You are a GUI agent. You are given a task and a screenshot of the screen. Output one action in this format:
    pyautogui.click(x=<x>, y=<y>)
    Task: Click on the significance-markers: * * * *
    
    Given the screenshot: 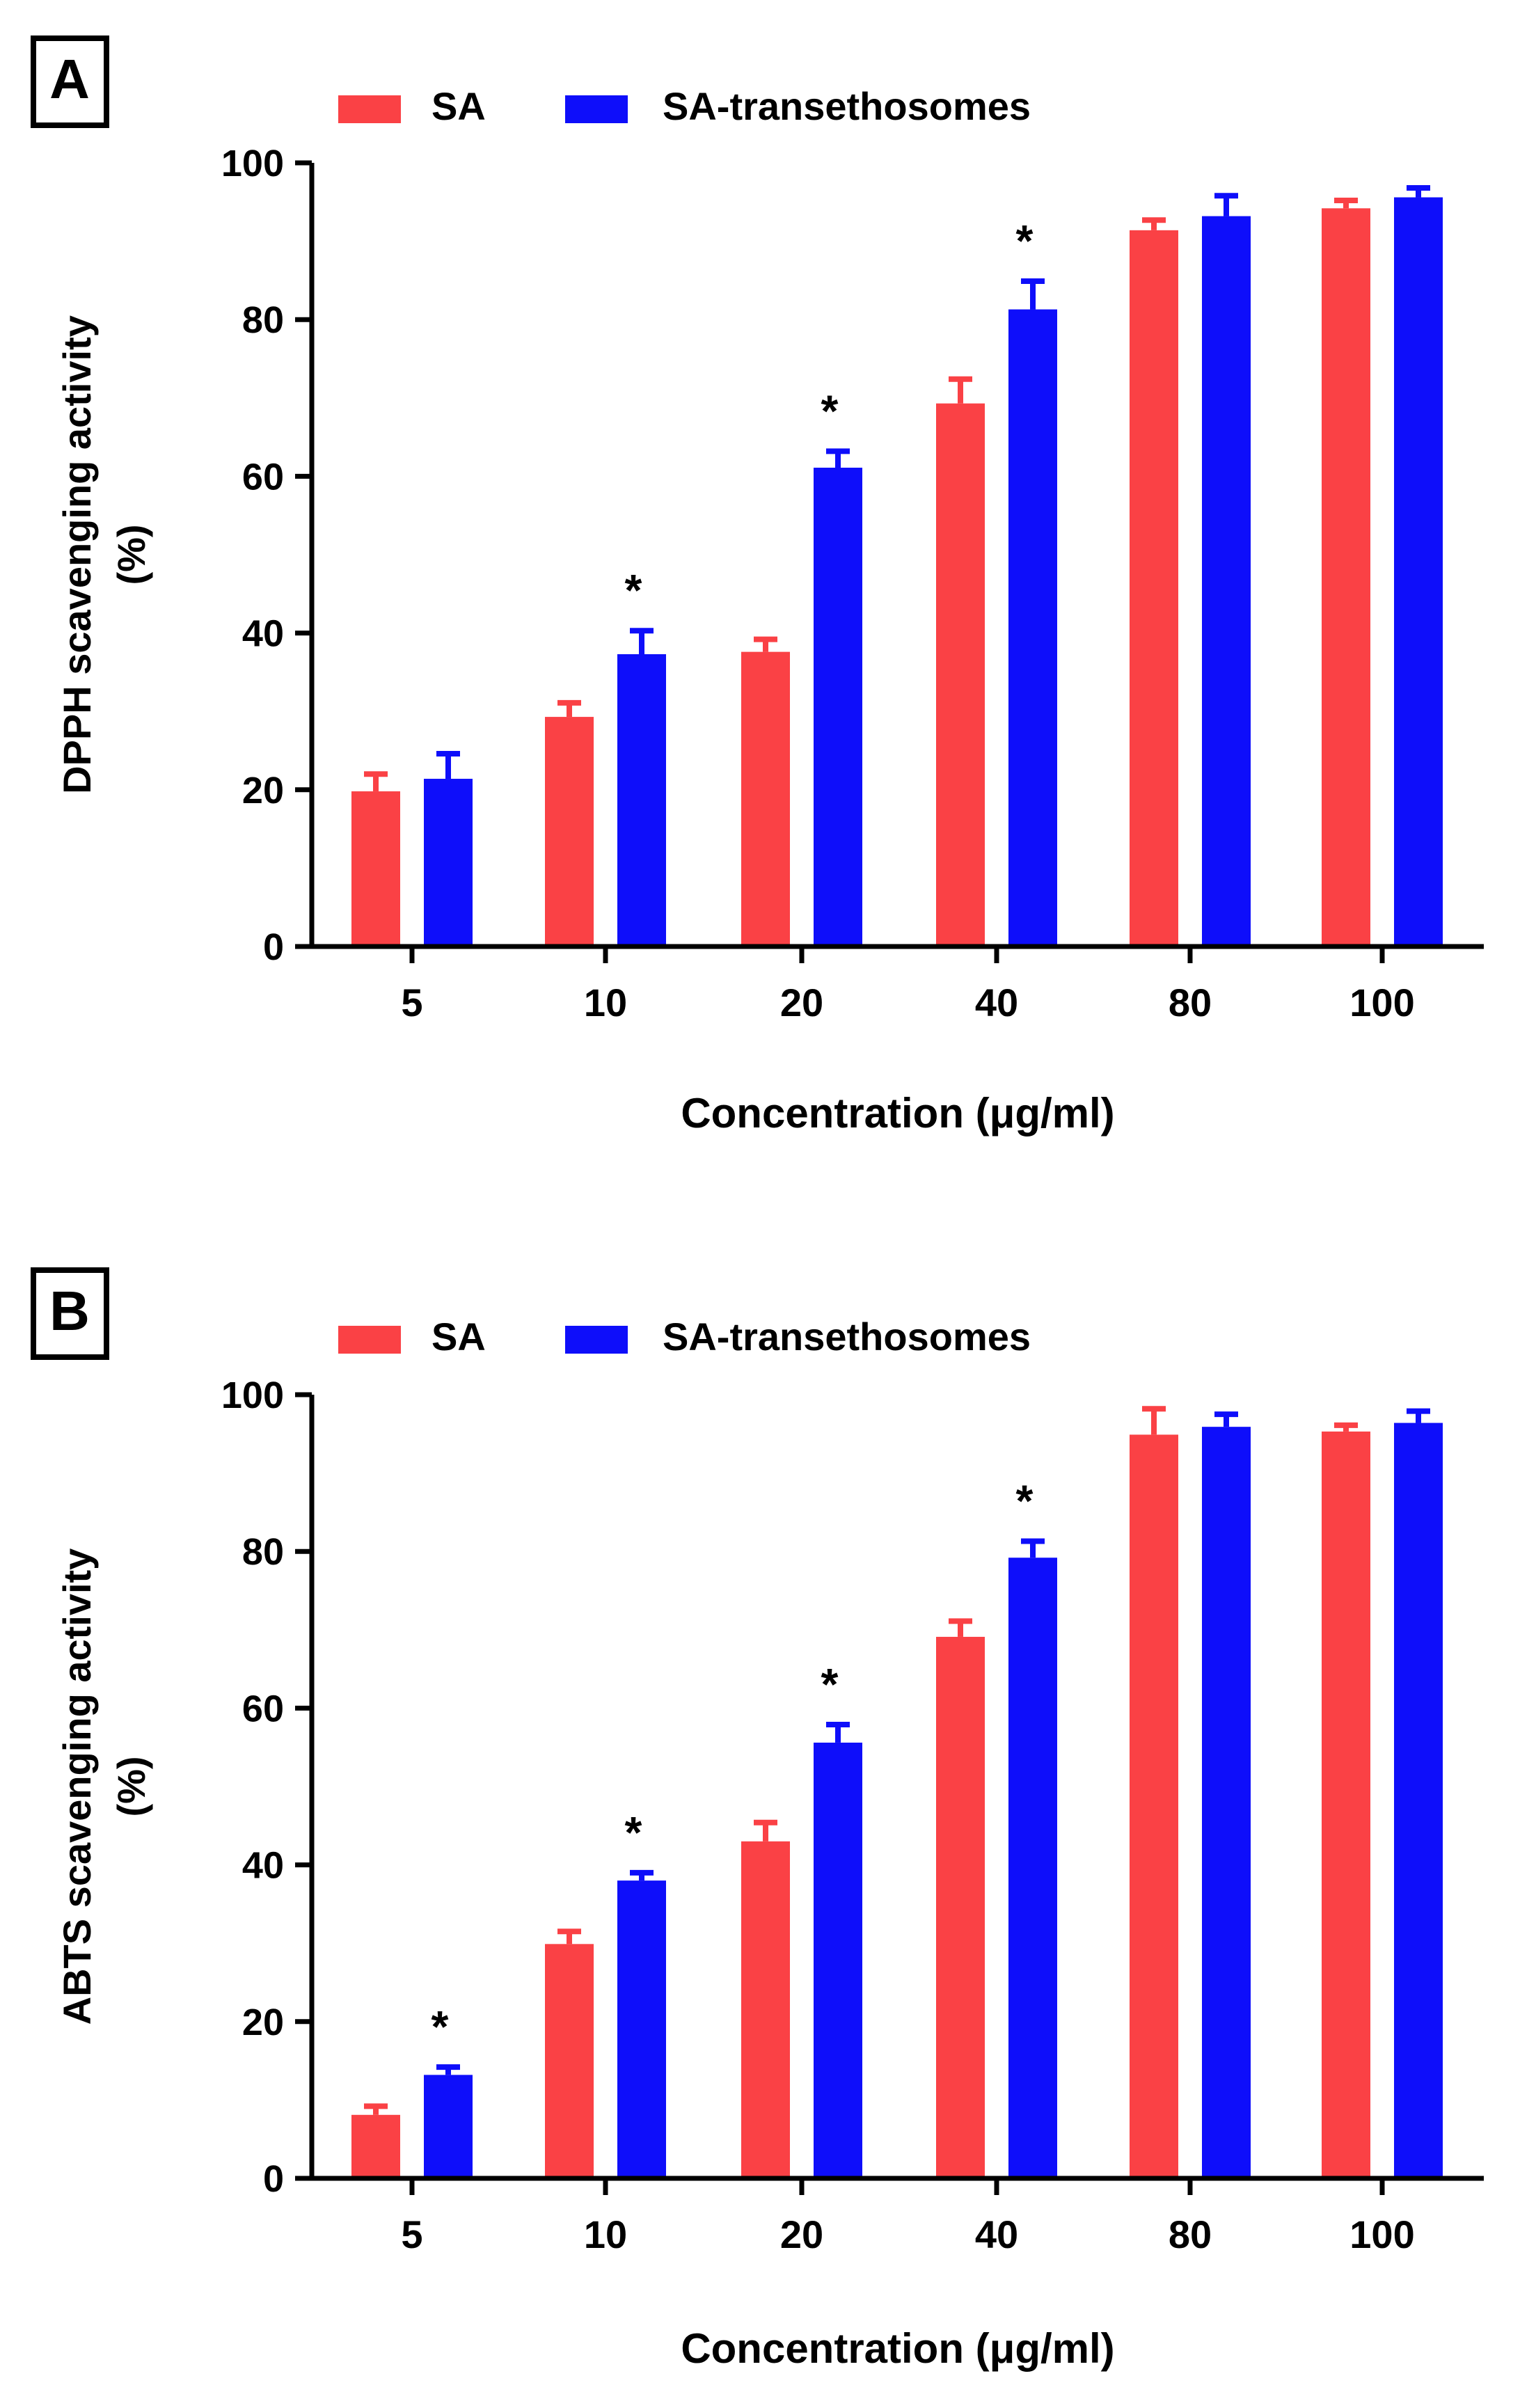 What is the action you would take?
    pyautogui.click(x=733, y=1764)
    